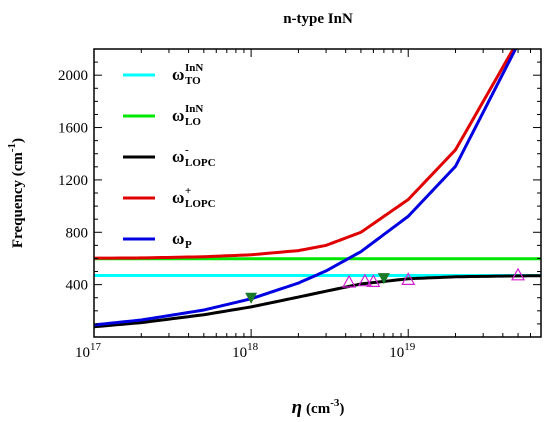  I want to click on series-line-lopc_minus, so click(317, 301).